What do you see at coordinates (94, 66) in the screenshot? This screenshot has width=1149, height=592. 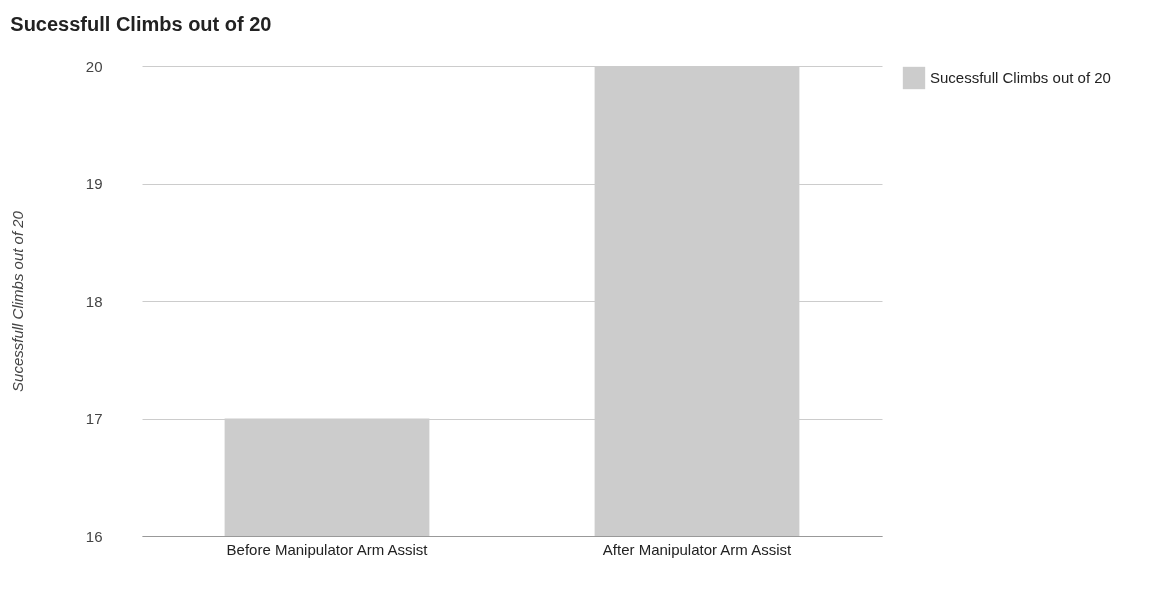 I see `y-tick-label: 20` at bounding box center [94, 66].